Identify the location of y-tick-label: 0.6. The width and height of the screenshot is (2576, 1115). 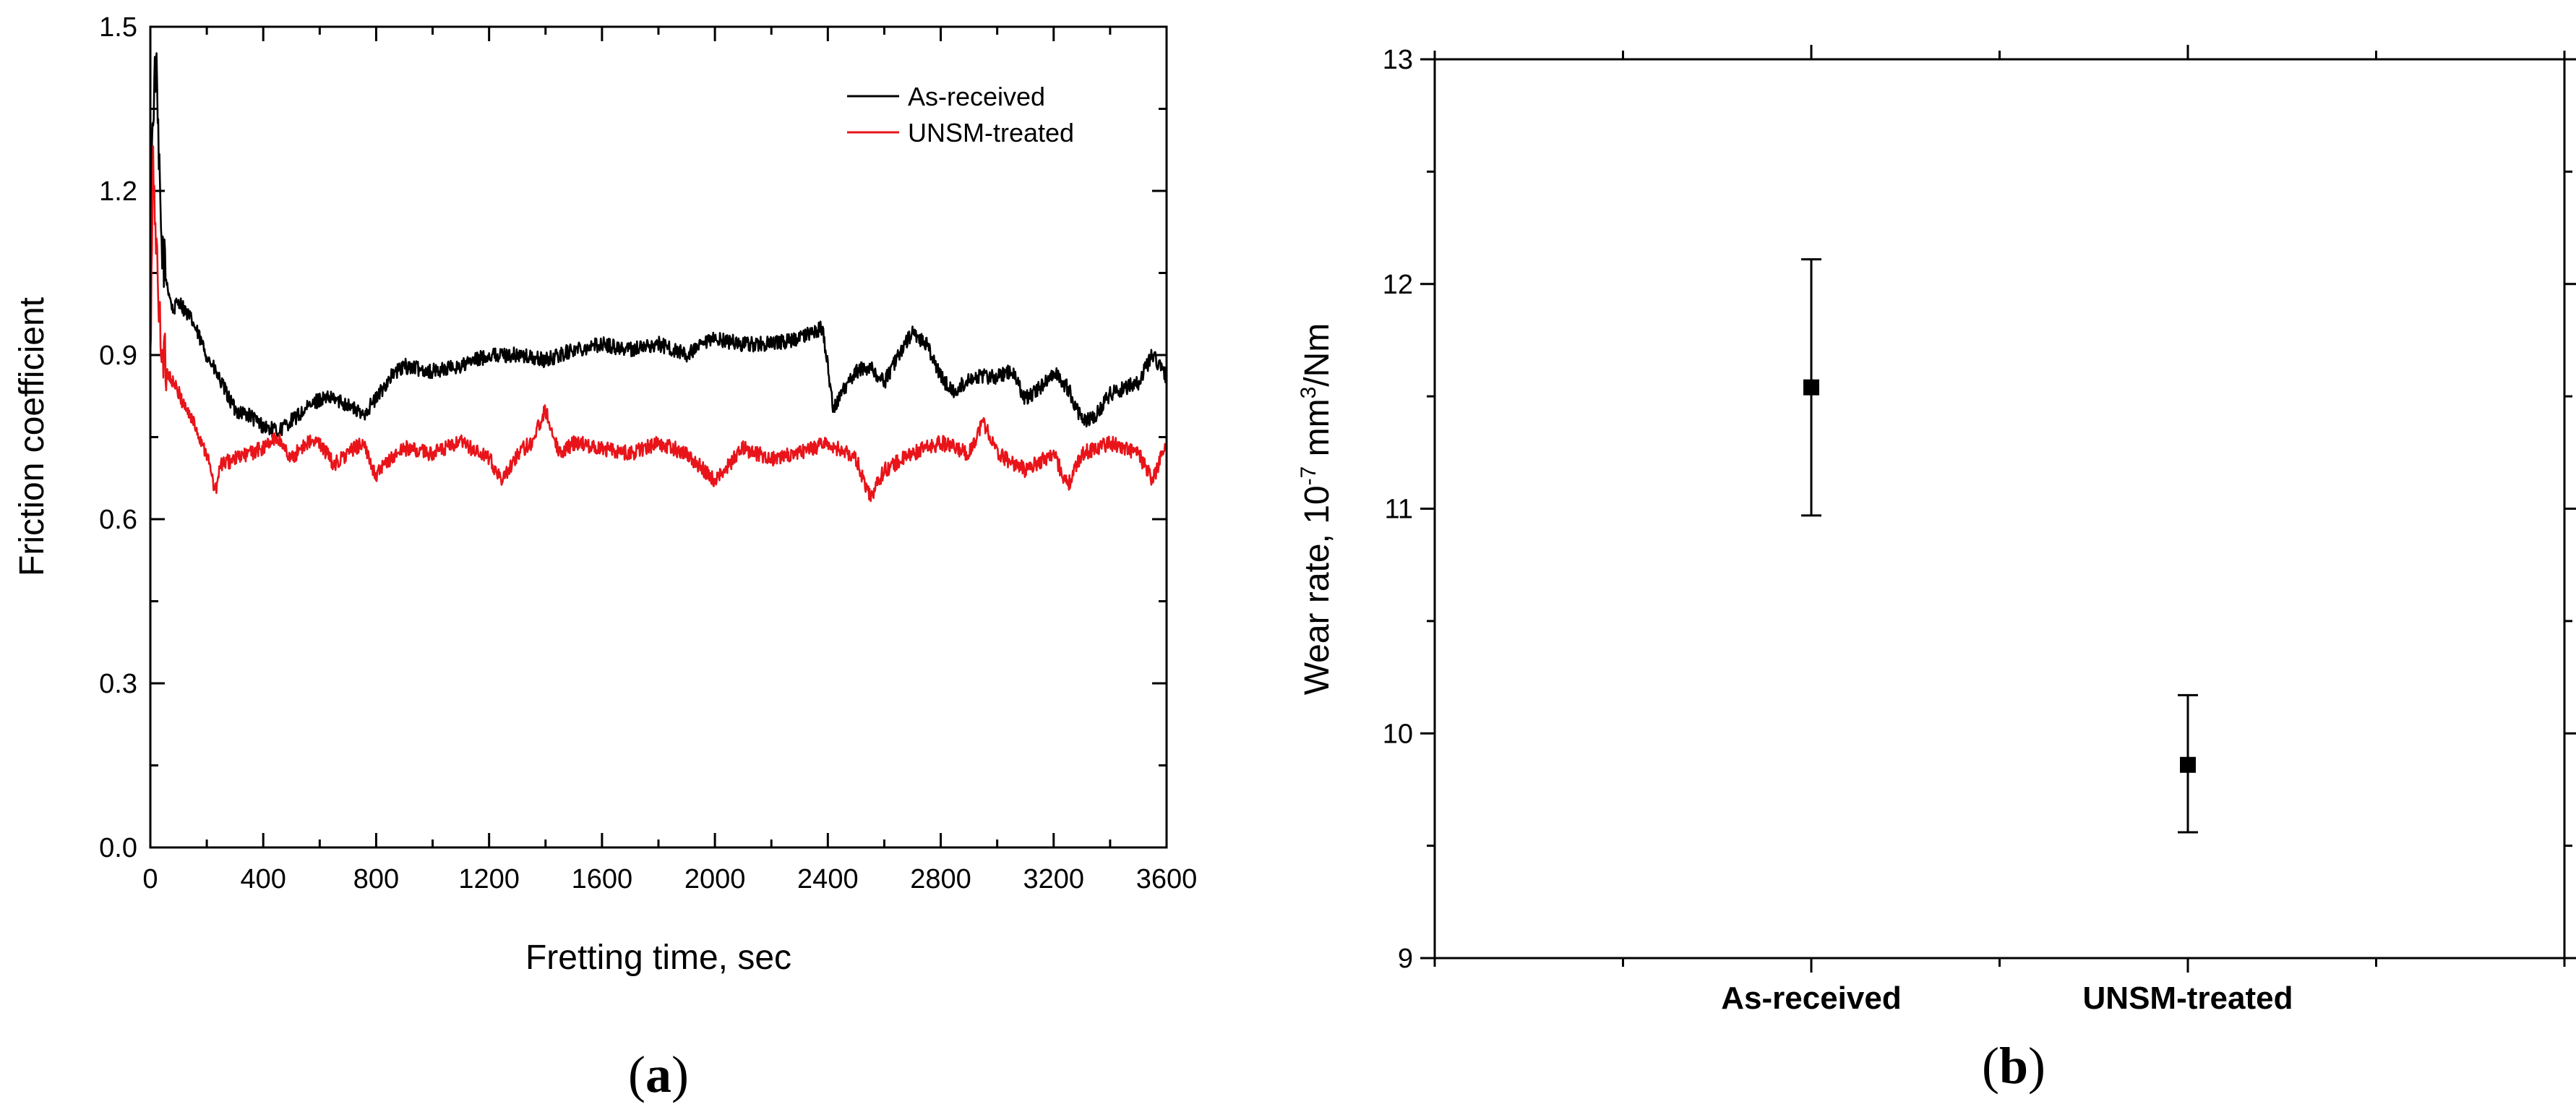
(118, 520).